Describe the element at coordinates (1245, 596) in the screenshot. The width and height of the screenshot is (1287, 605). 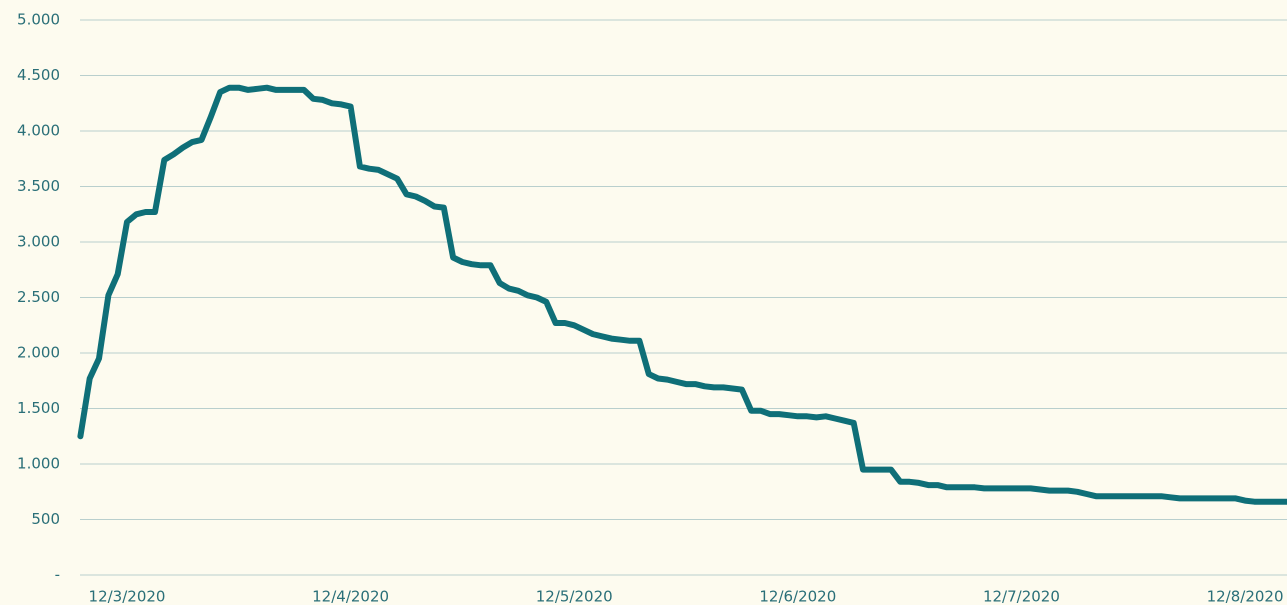
I see `x-tick-label: 12/8/2020` at that location.